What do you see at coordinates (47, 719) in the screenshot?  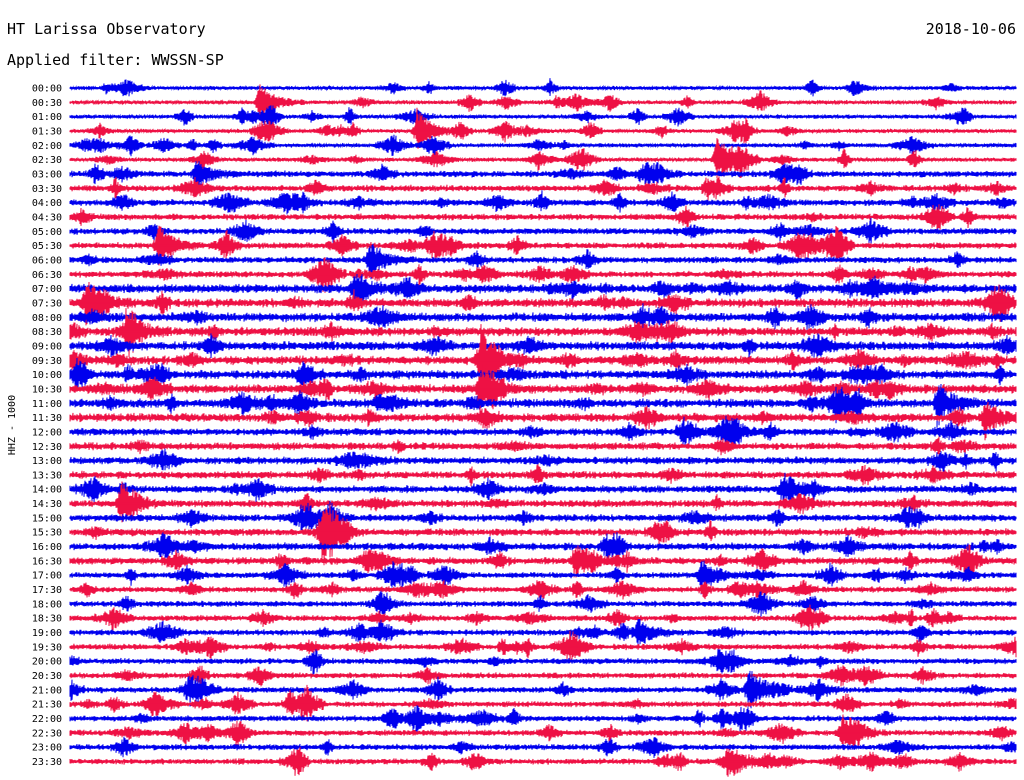 I see `row-time-label: 22:00` at bounding box center [47, 719].